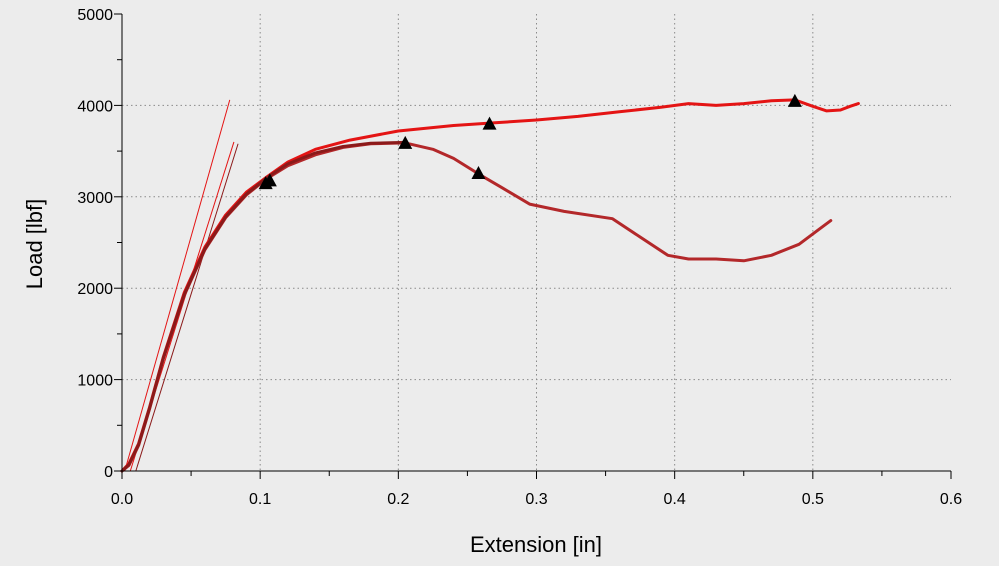 The width and height of the screenshot is (999, 566). I want to click on x-tick-label: 0.2, so click(398, 499).